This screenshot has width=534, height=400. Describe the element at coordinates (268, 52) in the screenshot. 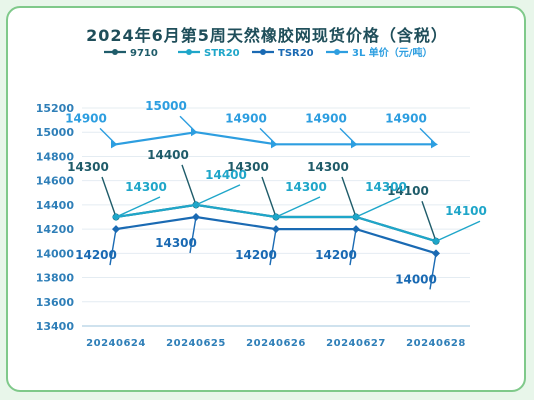

I see `legend: 9710 STR20 TSR20 3L 单价（元/吨）` at that location.